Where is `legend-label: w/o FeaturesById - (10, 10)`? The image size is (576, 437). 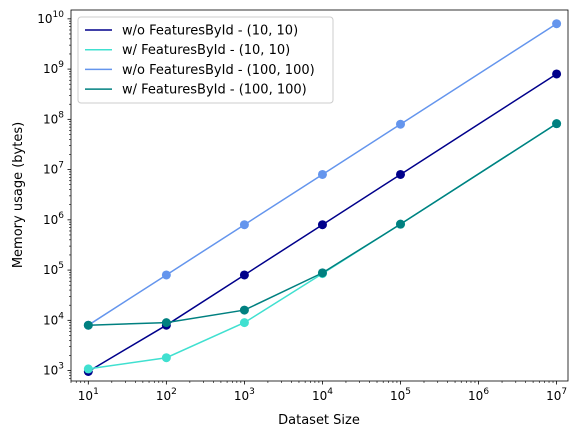 legend-label: w/o FeaturesById - (10, 10) is located at coordinates (210, 31).